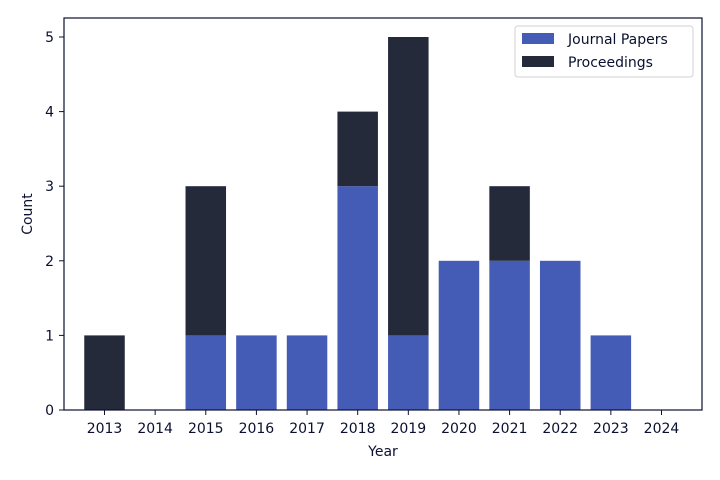  Describe the element at coordinates (611, 429) in the screenshot. I see `x-tick-label-2023: 2023` at that location.